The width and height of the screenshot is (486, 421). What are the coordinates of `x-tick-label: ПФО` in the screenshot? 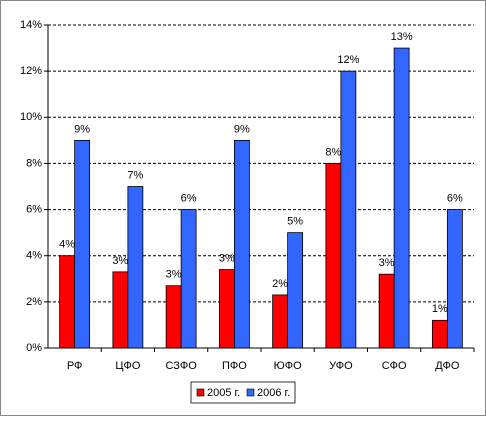 It's located at (234, 366).